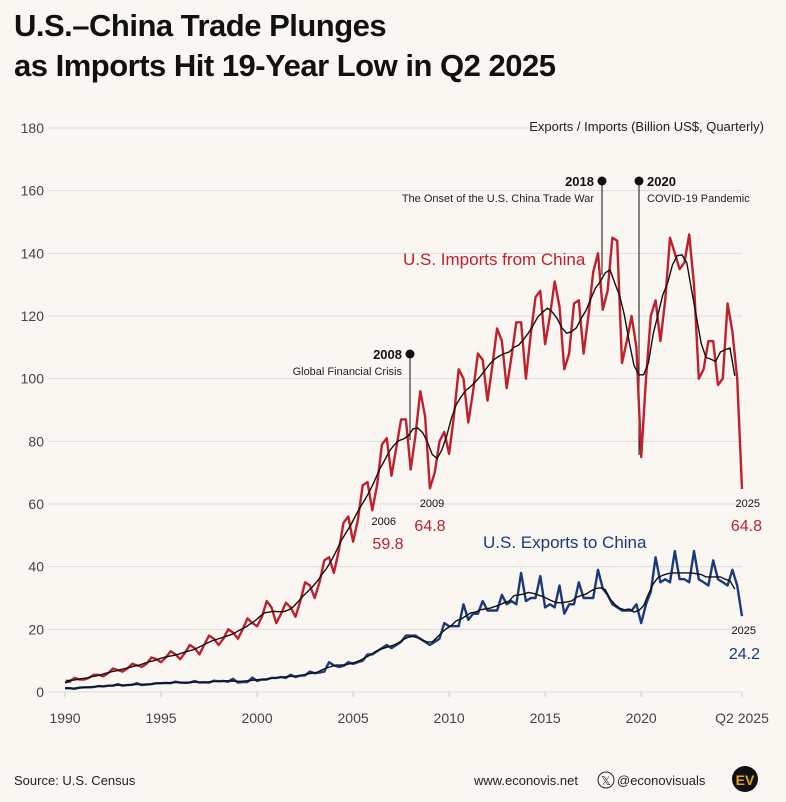 The width and height of the screenshot is (786, 802). Describe the element at coordinates (409, 709) in the screenshot. I see `x-ticks: 1990 1995 2000 2005 2010 2015 2020 Q2 2025` at that location.